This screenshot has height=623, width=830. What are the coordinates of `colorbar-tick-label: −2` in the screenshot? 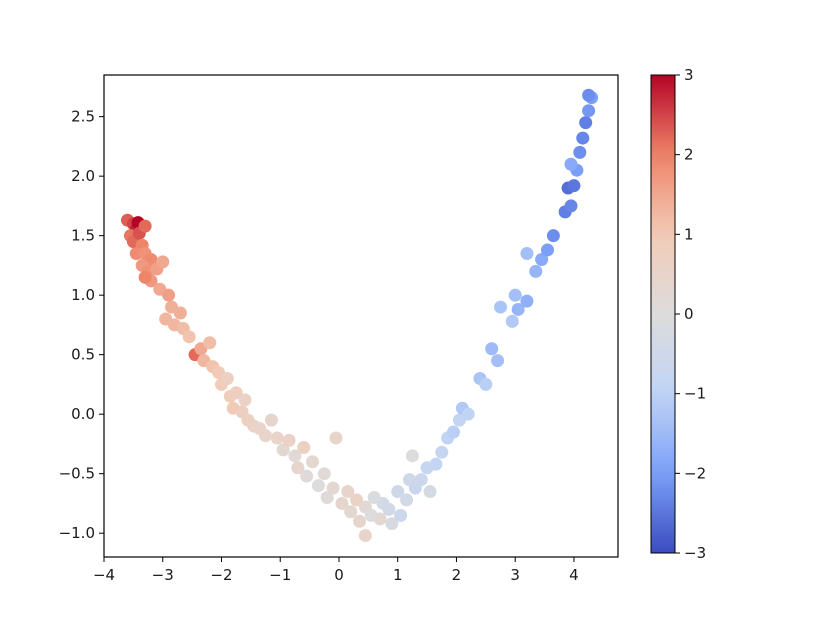 It's located at (695, 473).